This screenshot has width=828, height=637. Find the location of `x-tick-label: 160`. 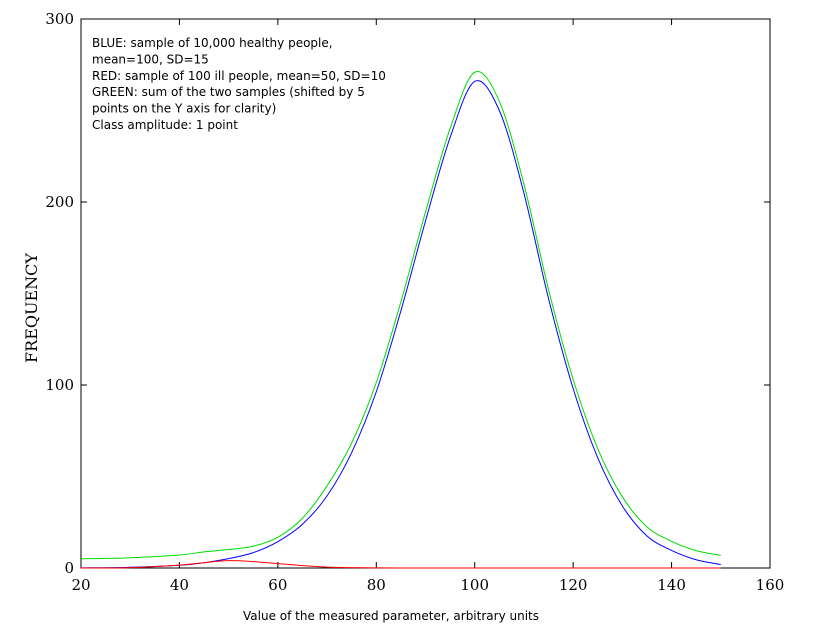

x-tick-label: 160 is located at coordinates (770, 585).